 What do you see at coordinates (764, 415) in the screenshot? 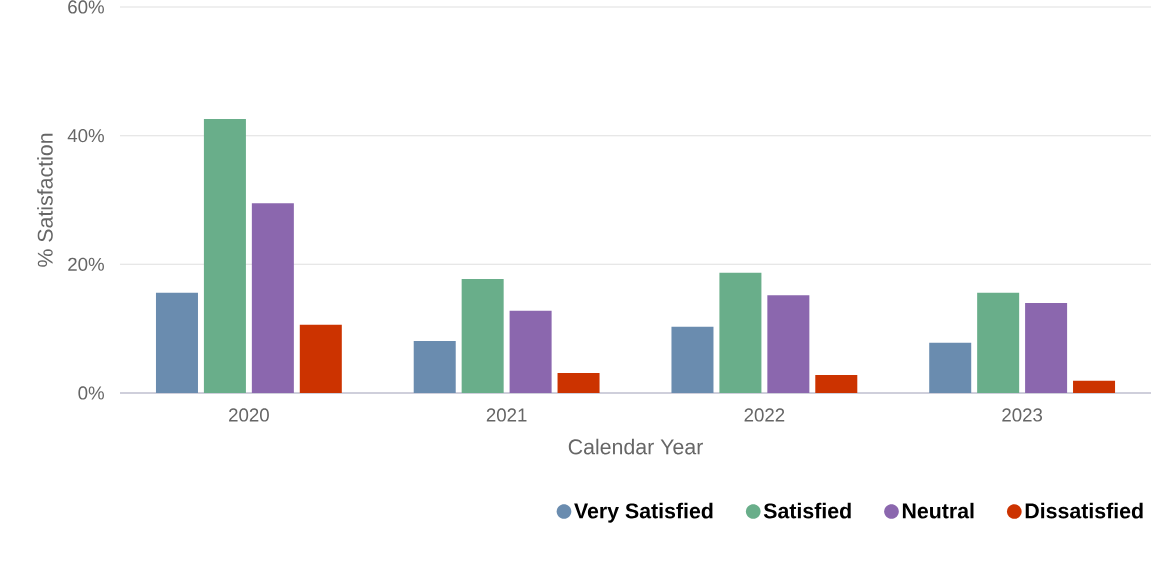
I see `x-tick-label: 2022` at bounding box center [764, 415].